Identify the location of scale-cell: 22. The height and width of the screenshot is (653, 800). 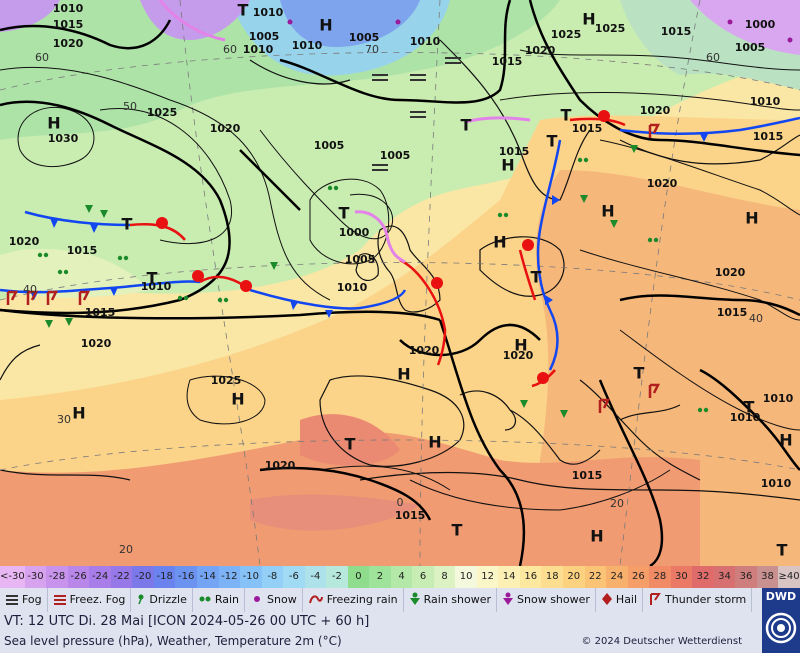
(595, 577).